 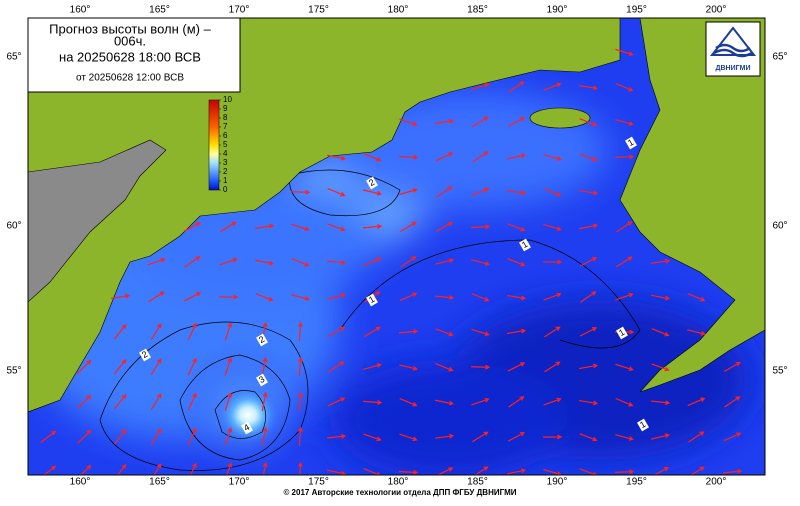 What do you see at coordinates (779, 57) in the screenshot?
I see `lat-label: 65°` at bounding box center [779, 57].